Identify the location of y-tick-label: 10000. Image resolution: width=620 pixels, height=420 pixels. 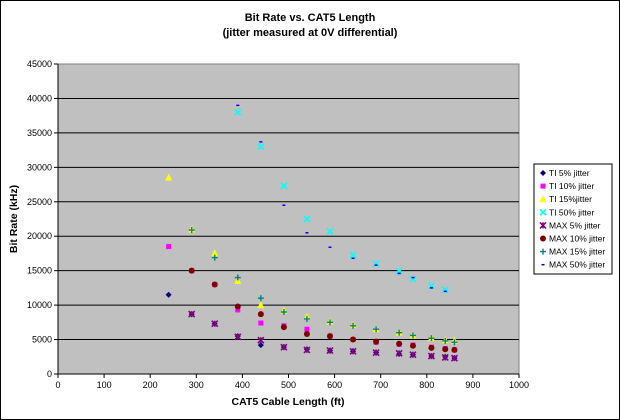
(39, 305).